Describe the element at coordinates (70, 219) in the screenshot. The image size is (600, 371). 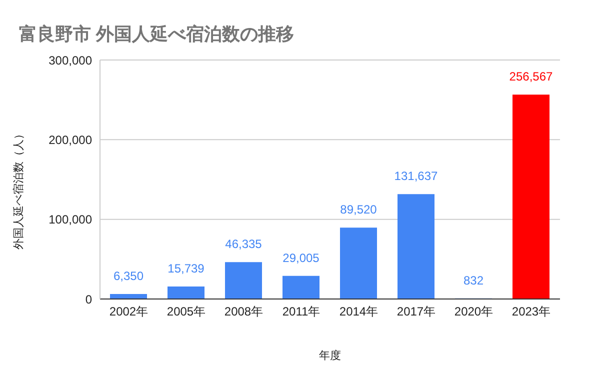
I see `y-tick-label: 100,000` at that location.